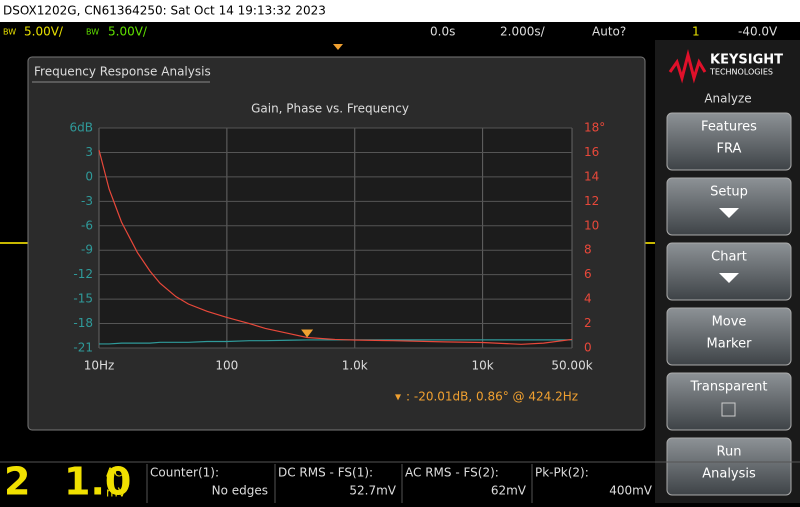 Image resolution: width=800 pixels, height=507 pixels. I want to click on checkbox, so click(728, 409).